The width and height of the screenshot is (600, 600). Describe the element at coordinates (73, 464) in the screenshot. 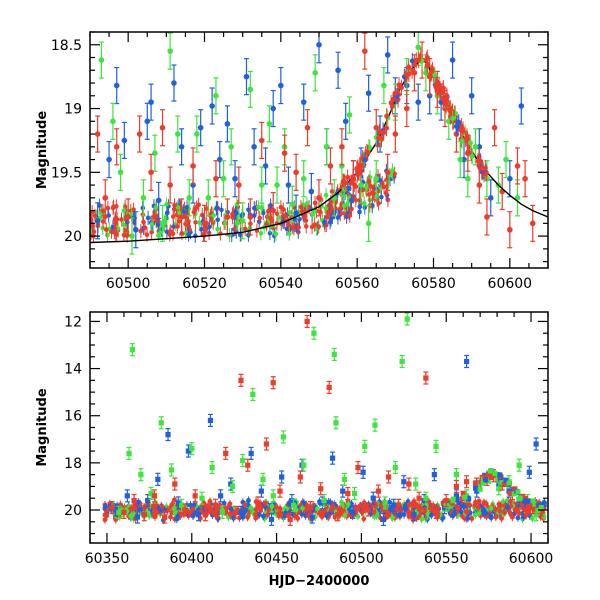

I see `y-tick-label: 18` at that location.